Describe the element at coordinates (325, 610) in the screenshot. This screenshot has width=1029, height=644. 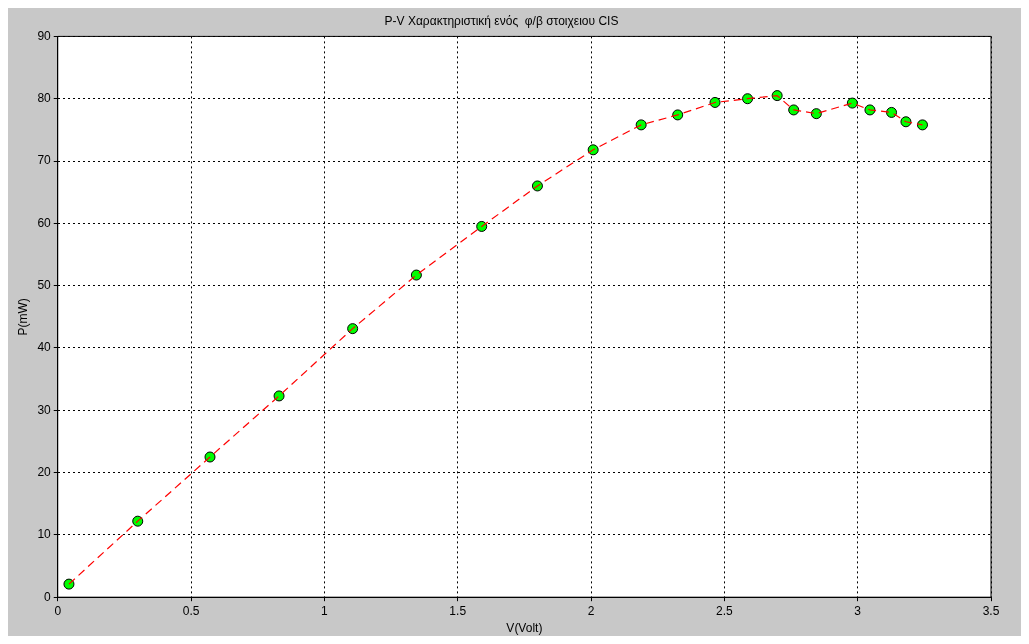
I see `x-tick-label: 1` at that location.